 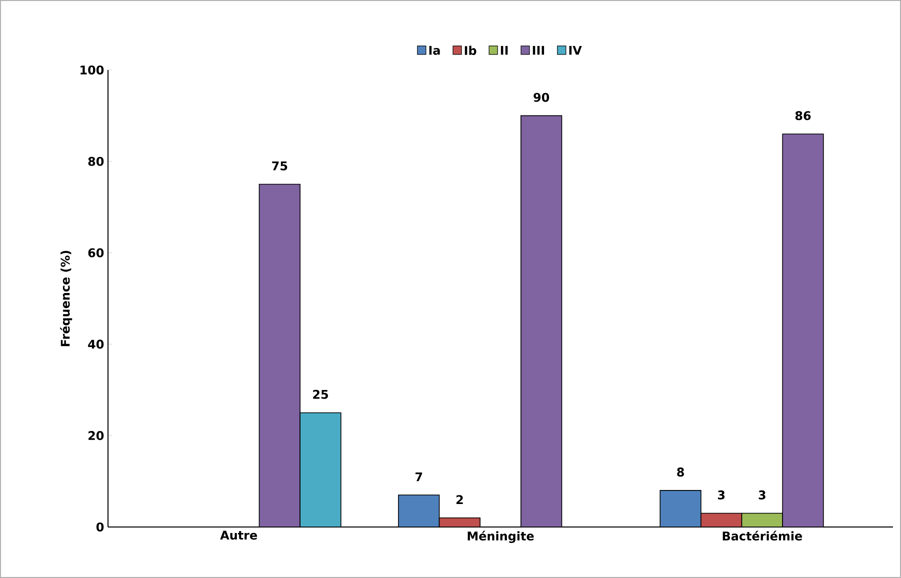 I want to click on legend-label: II, so click(x=504, y=50).